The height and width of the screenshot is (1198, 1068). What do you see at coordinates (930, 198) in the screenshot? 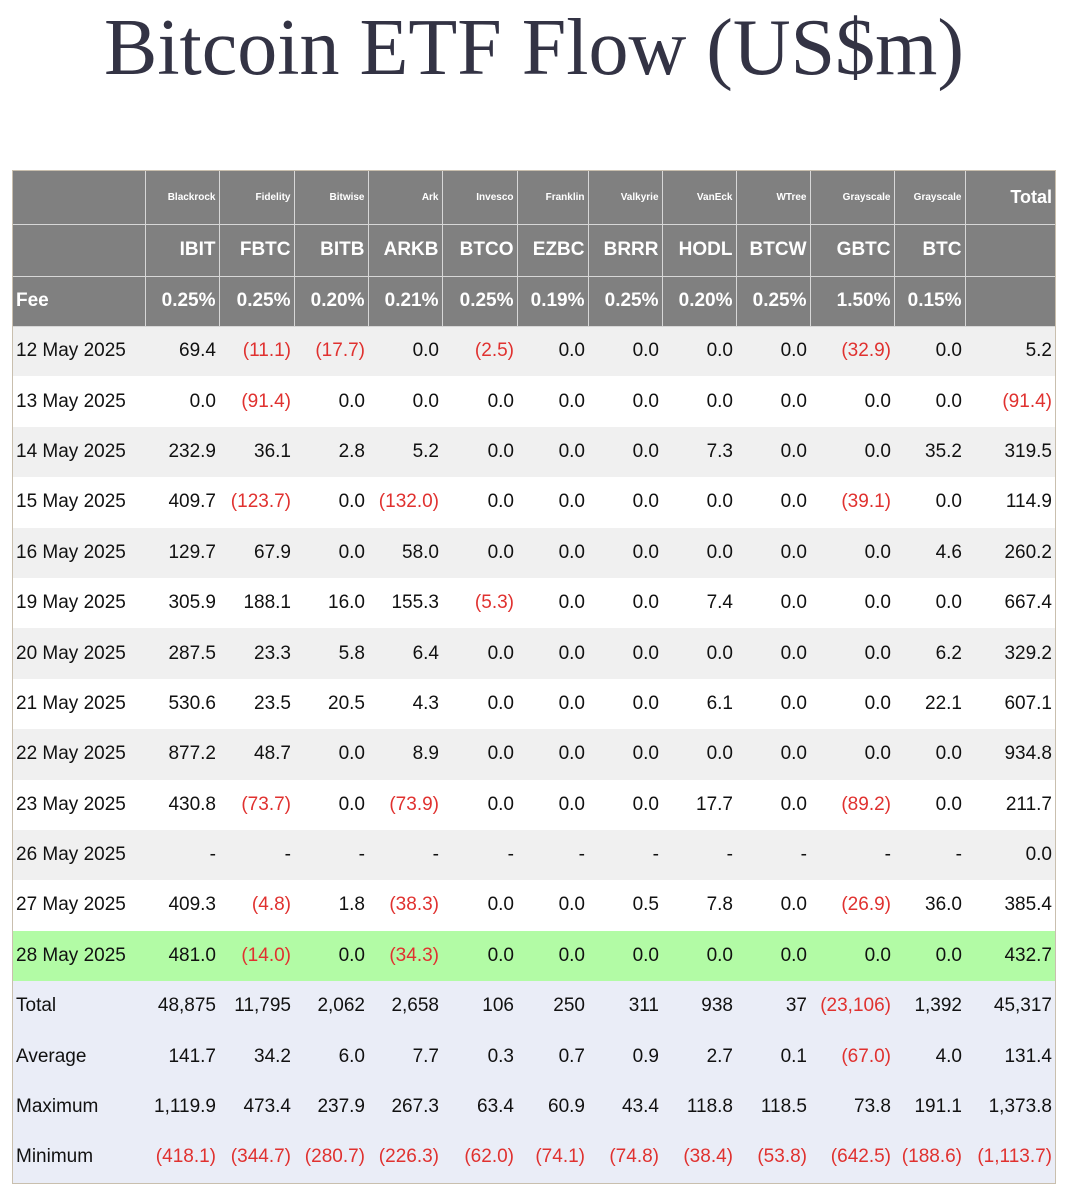
I see `issuer-header: Grayscale` at bounding box center [930, 198].